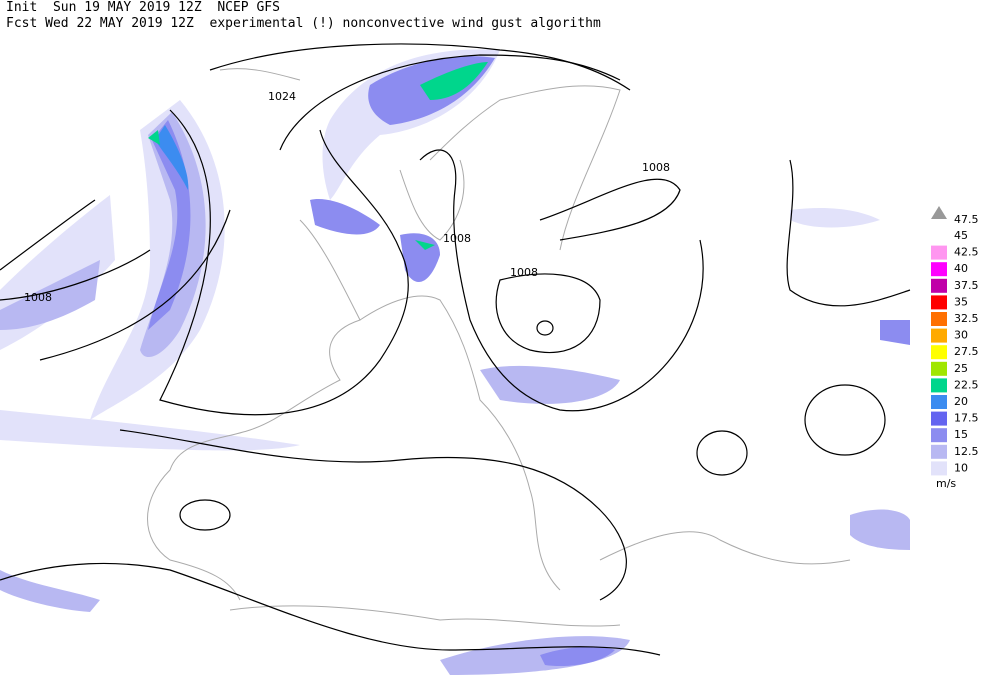  Describe the element at coordinates (961, 268) in the screenshot. I see `legend-label: 40` at that location.